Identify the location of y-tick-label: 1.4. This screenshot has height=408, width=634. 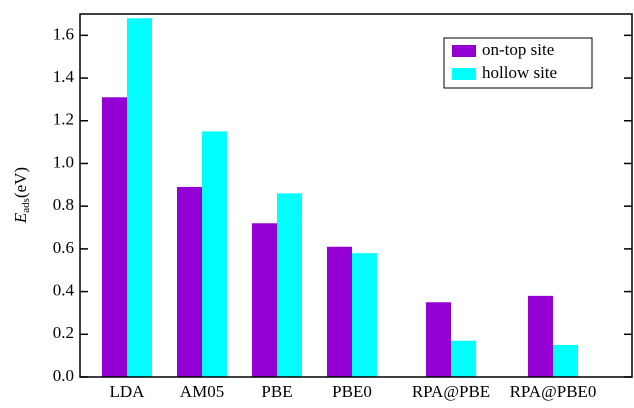
(64, 76).